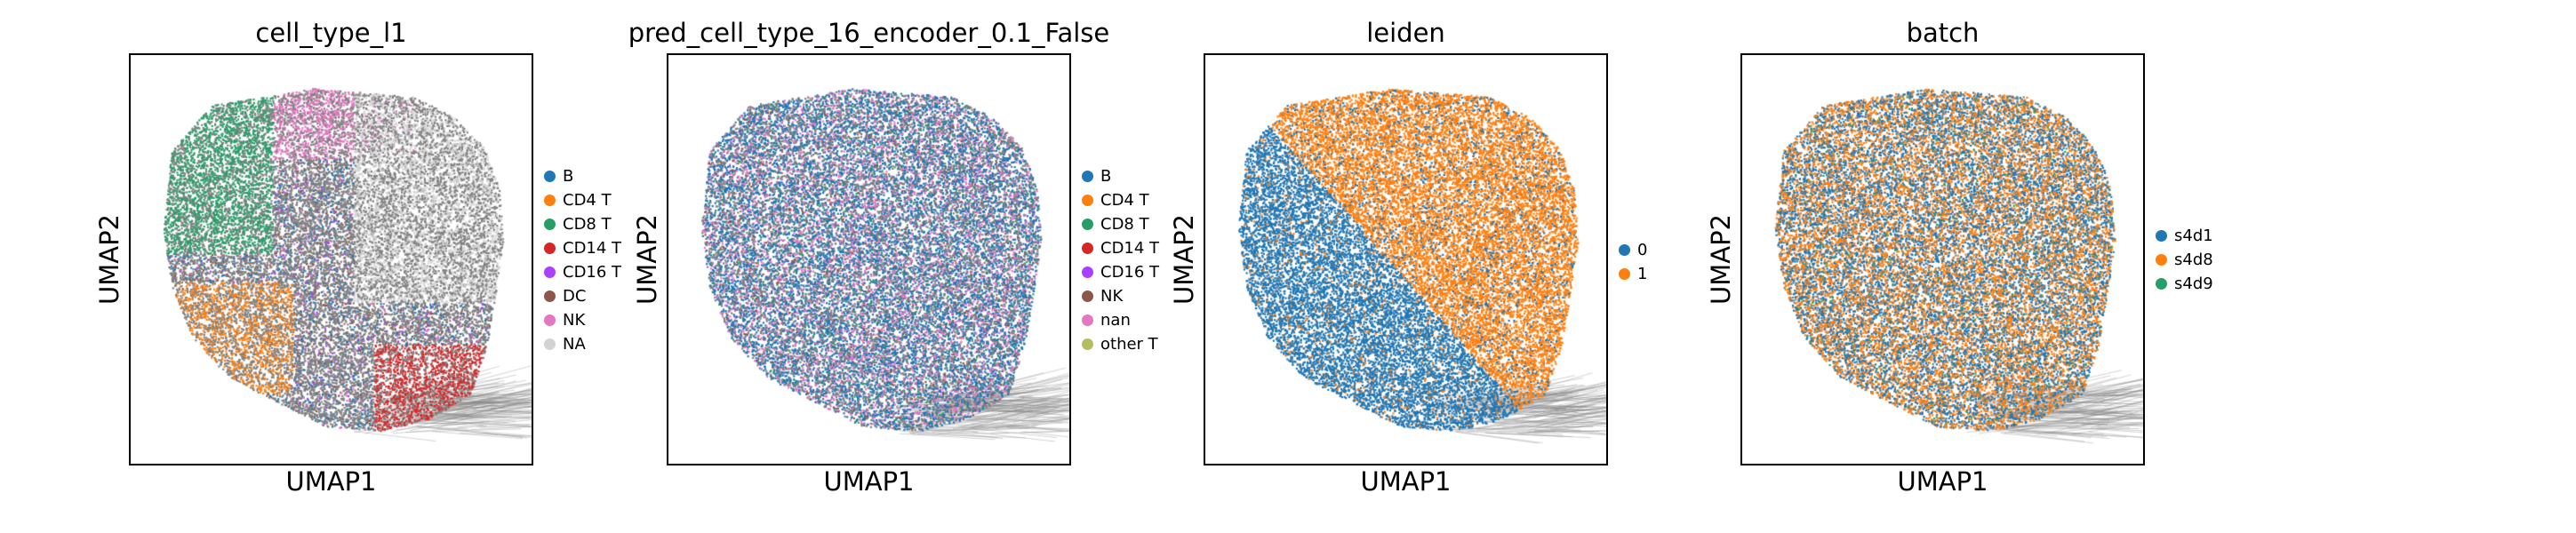  I want to click on panel-title: leiden, so click(1405, 33).